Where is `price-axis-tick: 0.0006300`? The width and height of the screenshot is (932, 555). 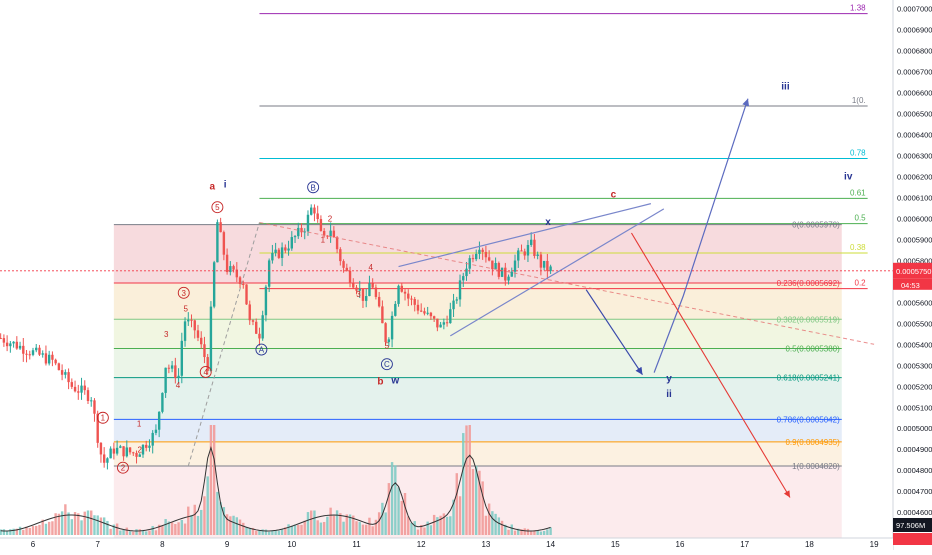 price-axis-tick: 0.0006300 is located at coordinates (914, 155).